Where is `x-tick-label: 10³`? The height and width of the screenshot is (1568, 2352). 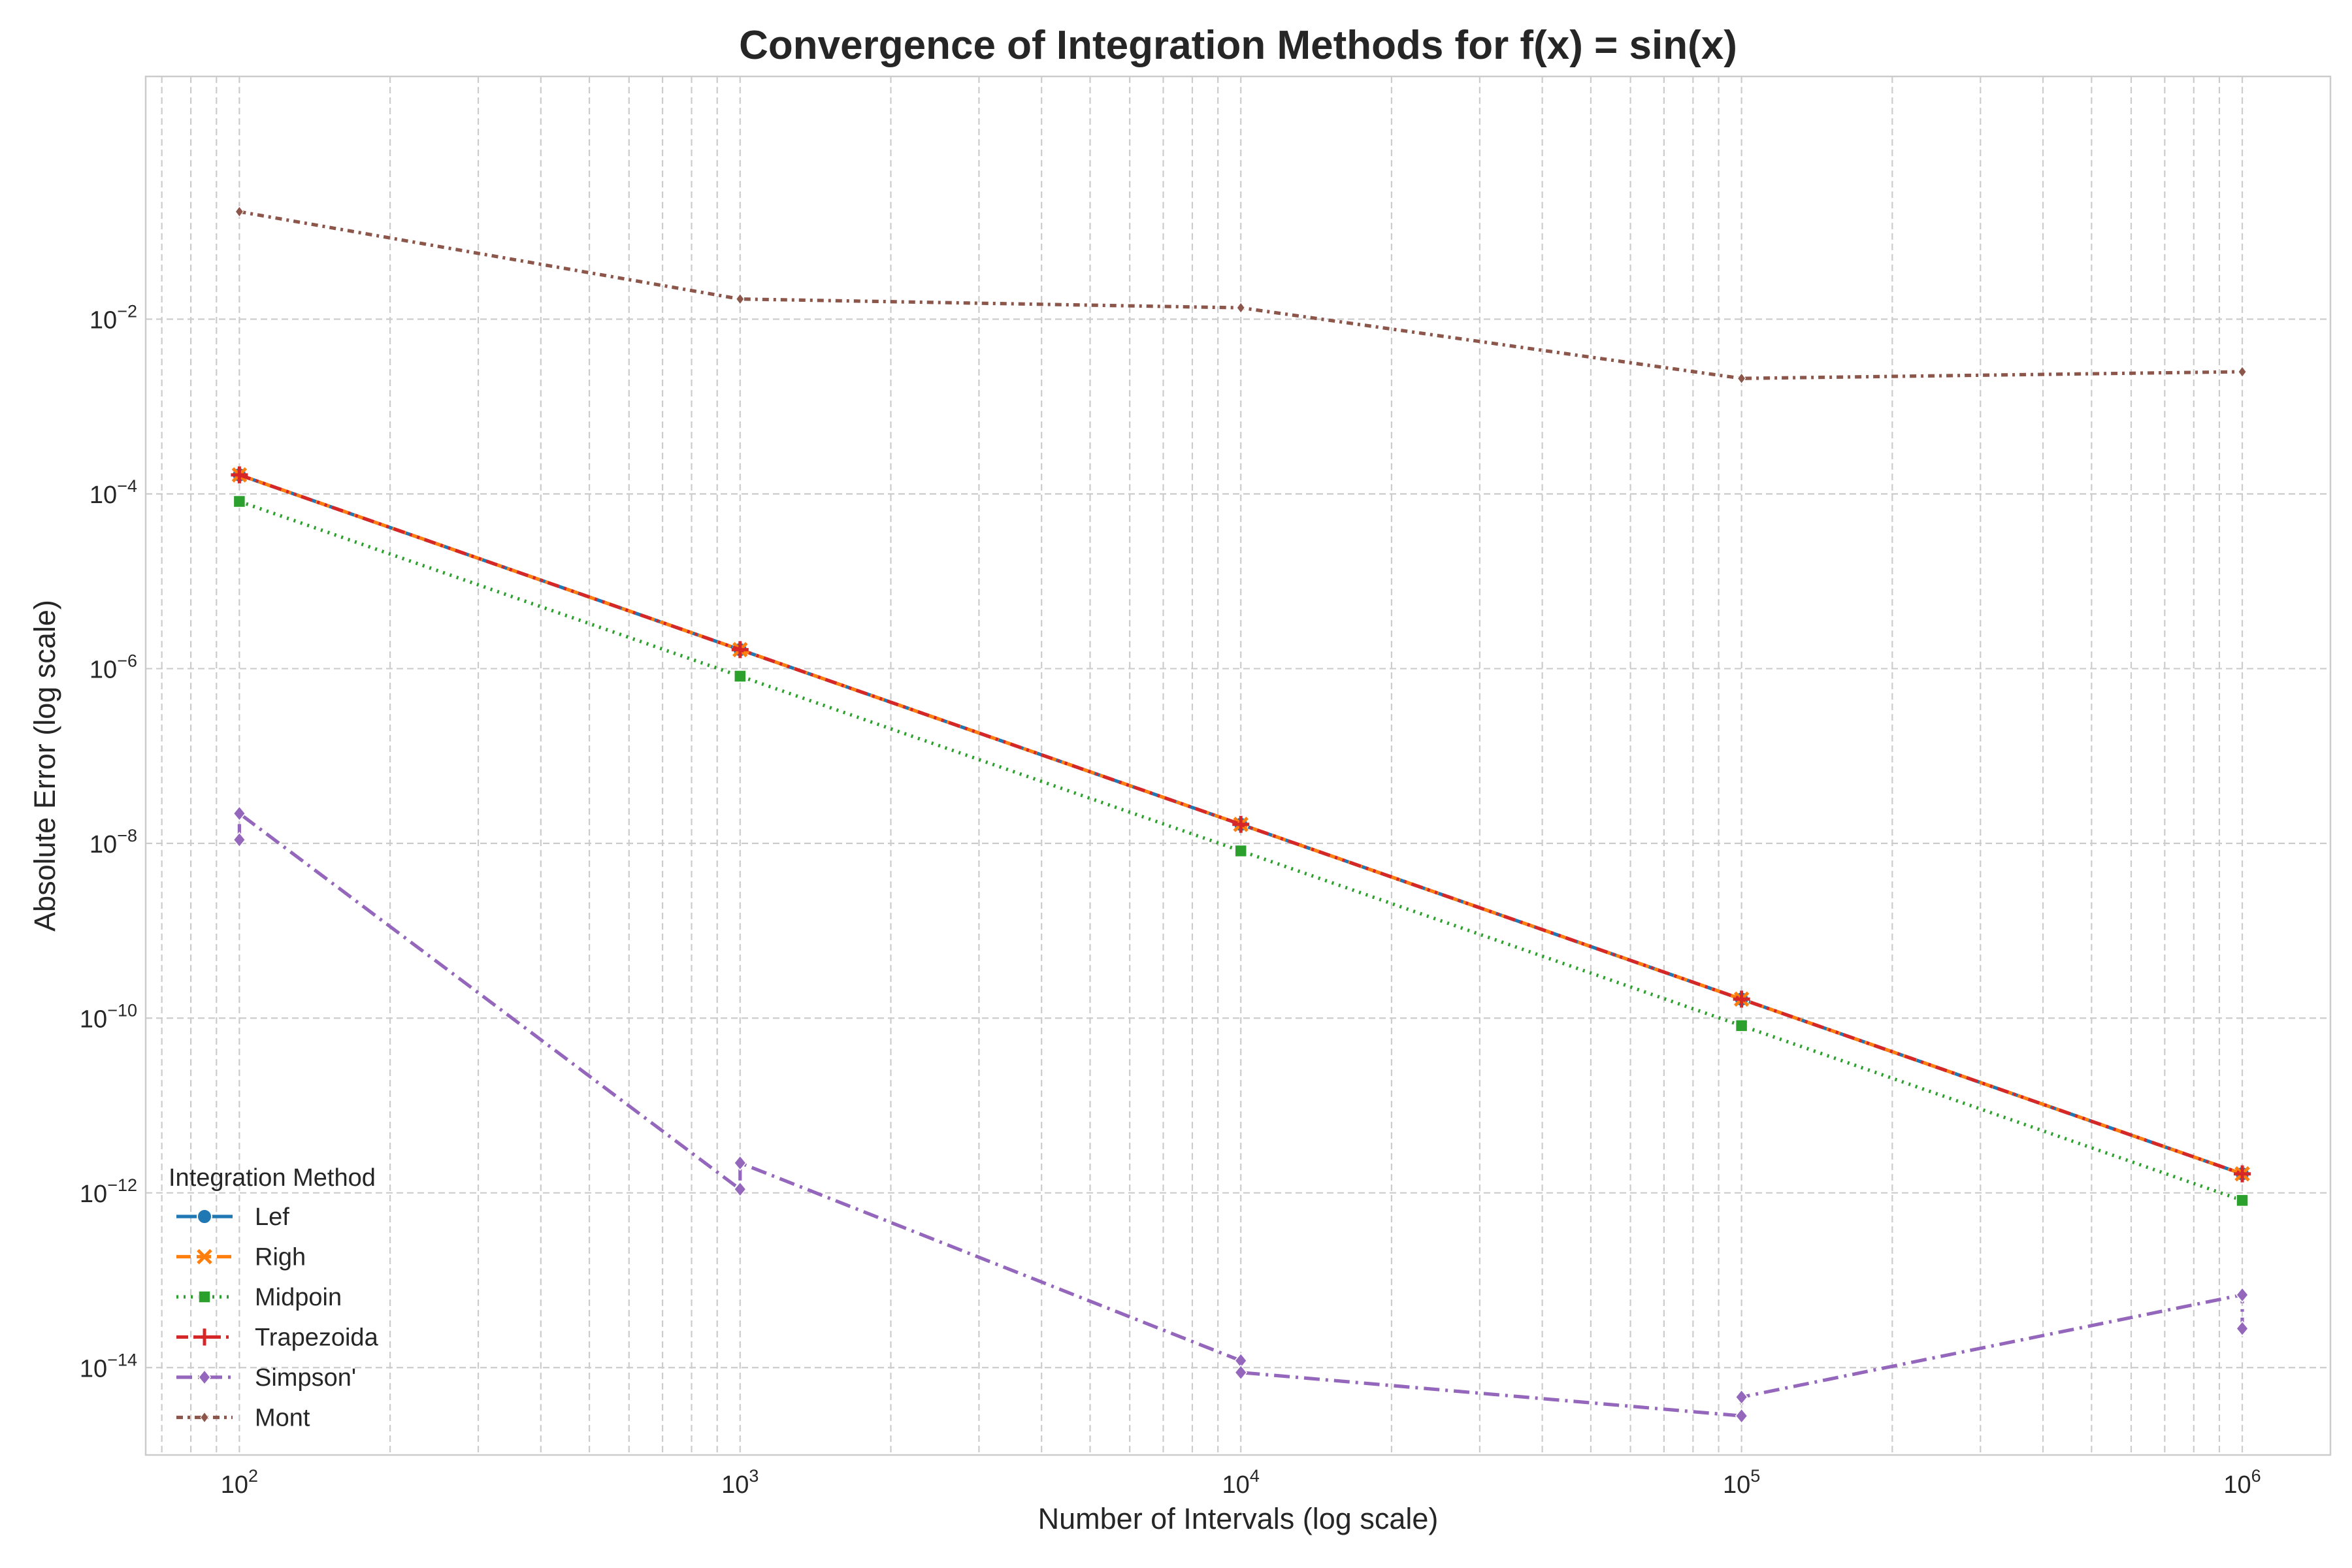
x-tick-label: 10³ is located at coordinates (740, 1482).